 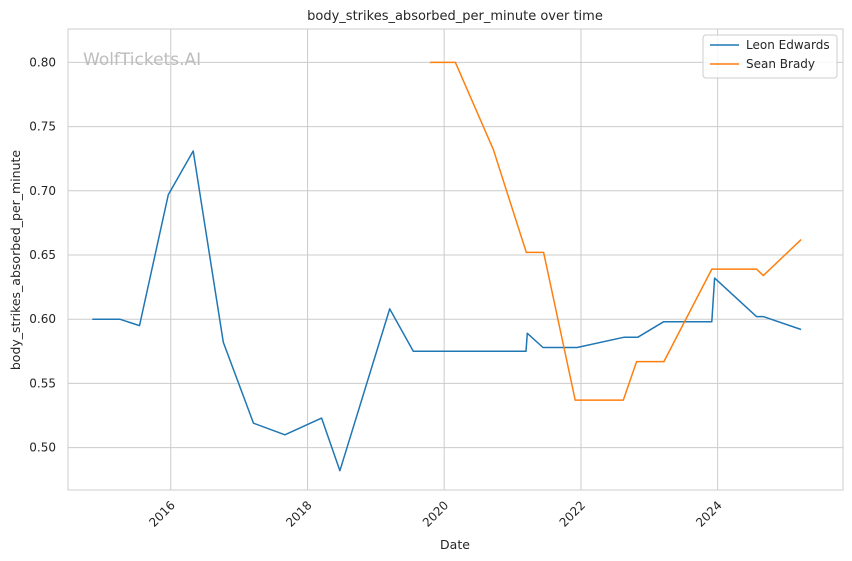 What do you see at coordinates (780, 64) in the screenshot?
I see `legend-label-1: Sean Brady` at bounding box center [780, 64].